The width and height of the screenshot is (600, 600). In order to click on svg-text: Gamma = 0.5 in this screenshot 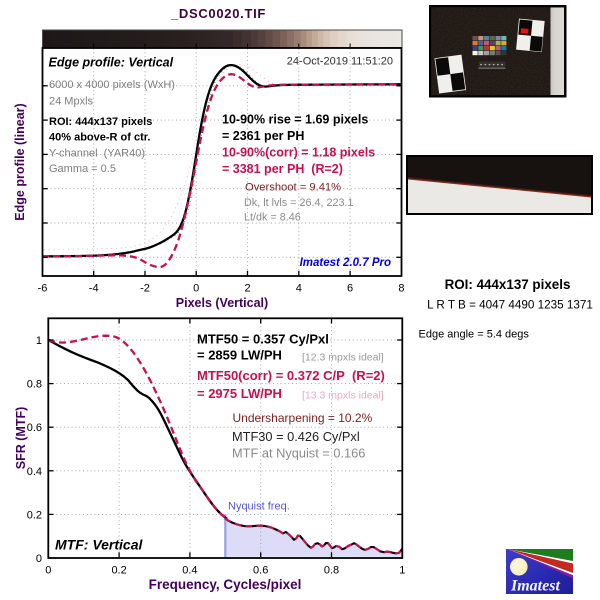, I will do `click(82, 169)`.